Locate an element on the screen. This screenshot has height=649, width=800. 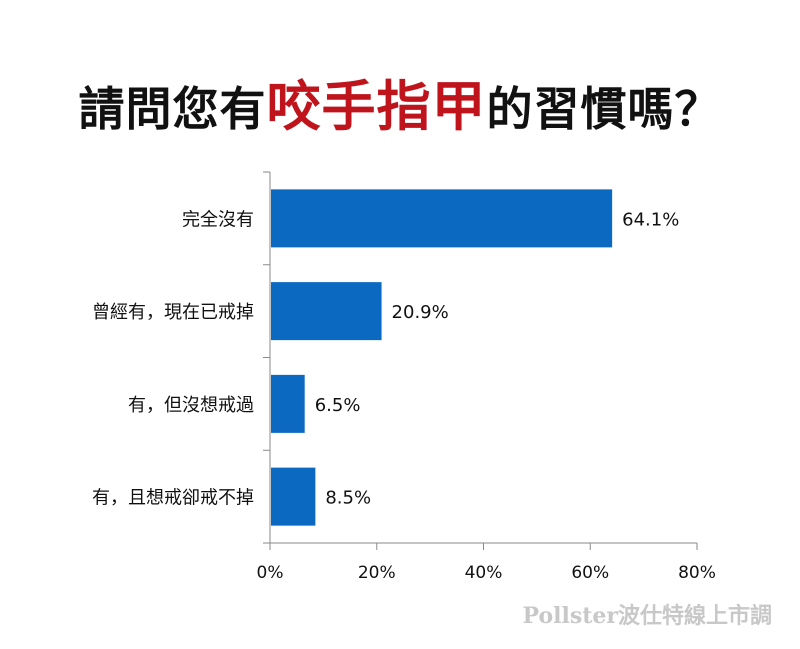
x-tick-label: 80% is located at coordinates (697, 573).